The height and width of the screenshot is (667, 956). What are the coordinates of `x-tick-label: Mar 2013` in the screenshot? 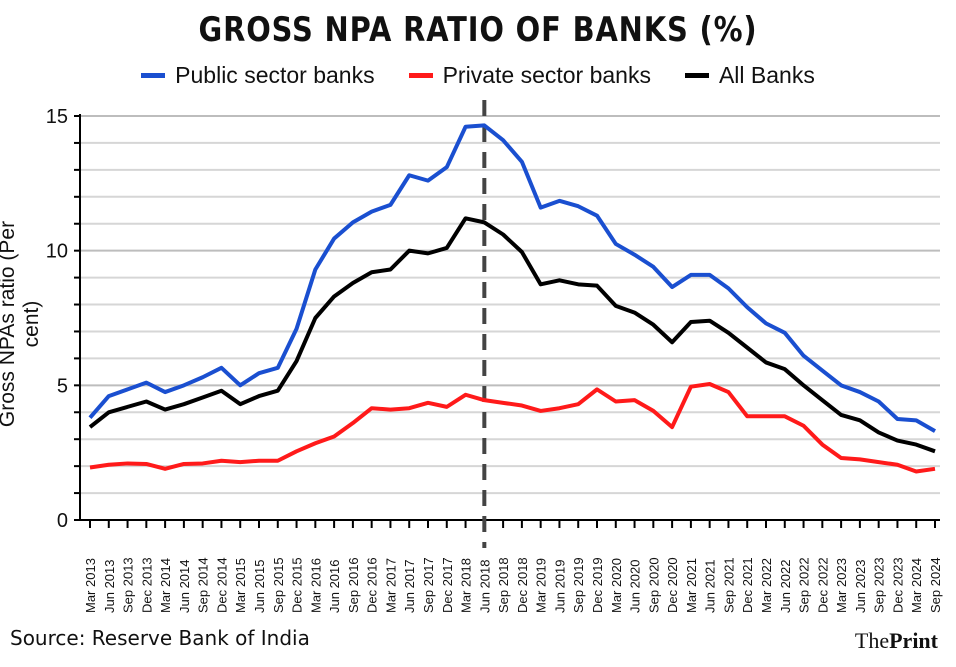 It's located at (90, 585).